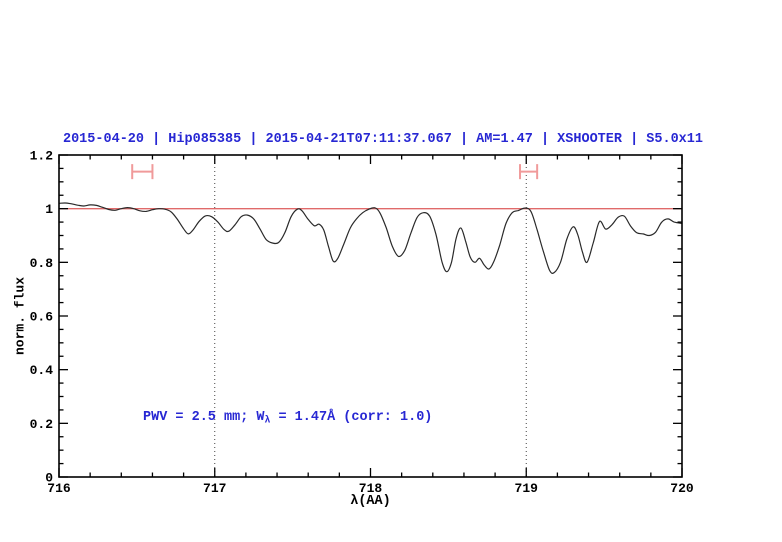  Describe the element at coordinates (527, 488) in the screenshot. I see `x-tick-label-719: 719` at that location.